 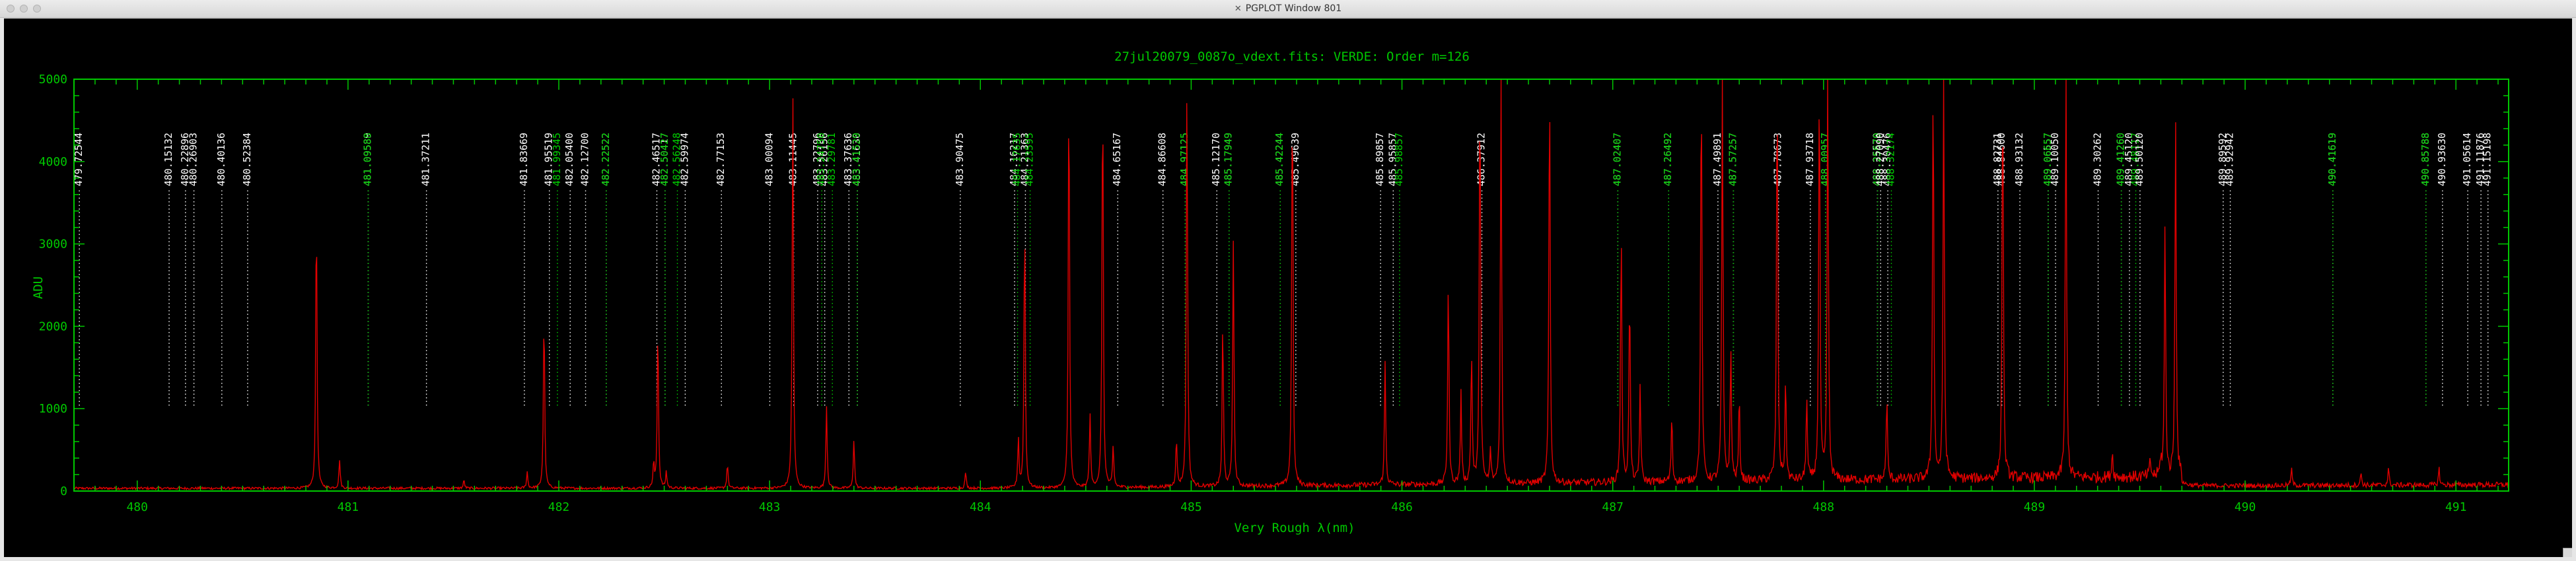 I want to click on line-marker-label: 485.17949, so click(x=1228, y=159).